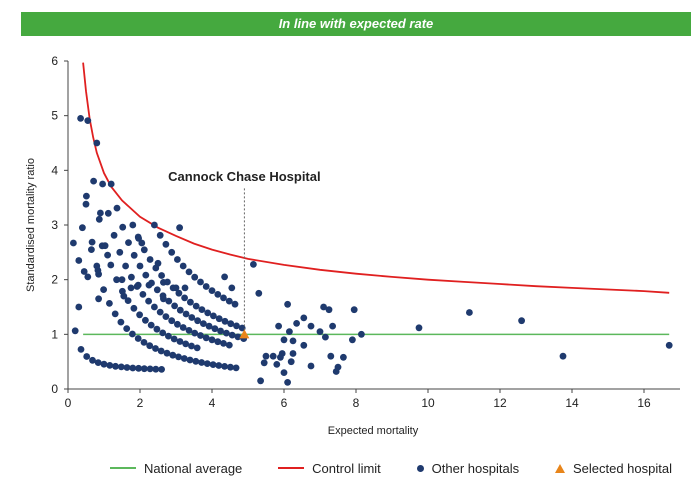 This screenshot has height=500, width=700. I want to click on x-tick-label: 16, so click(644, 403).